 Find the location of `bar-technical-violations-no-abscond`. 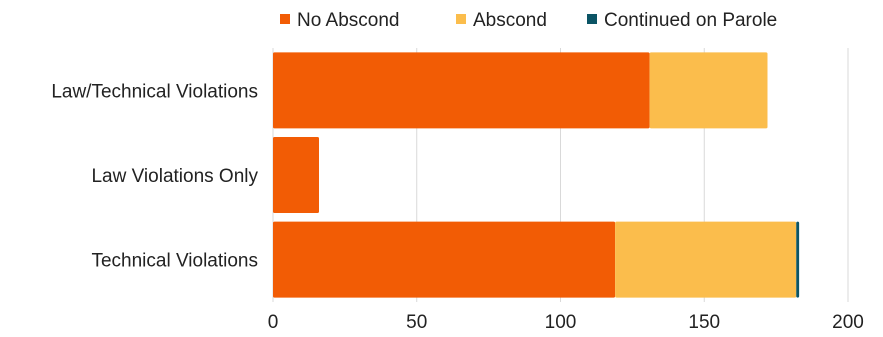

bar-technical-violations-no-abscond is located at coordinates (444, 259).